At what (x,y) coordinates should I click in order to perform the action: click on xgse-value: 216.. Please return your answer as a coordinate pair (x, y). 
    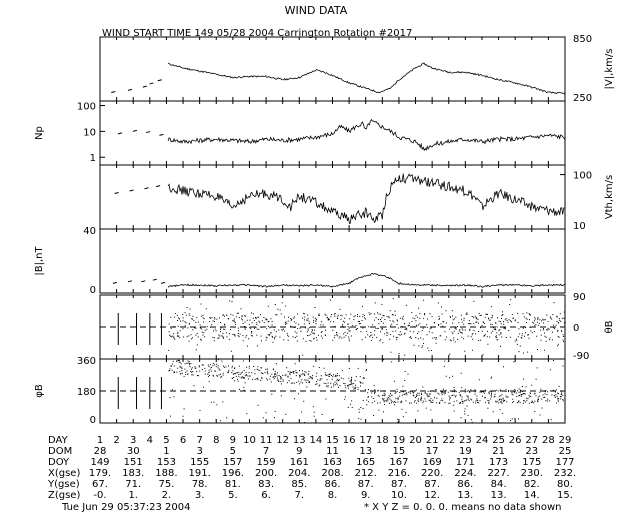
    Looking at the image, I should click on (399, 473).